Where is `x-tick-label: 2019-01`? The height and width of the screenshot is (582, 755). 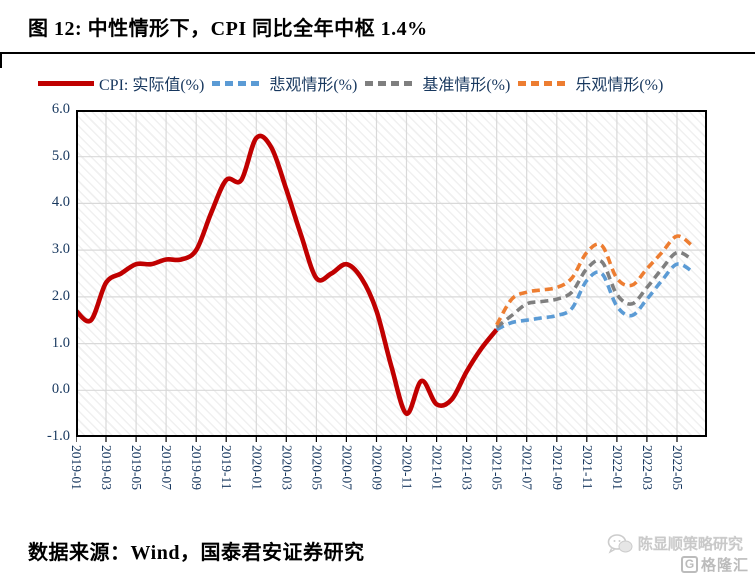
x-tick-label: 2019-01 is located at coordinates (76, 467).